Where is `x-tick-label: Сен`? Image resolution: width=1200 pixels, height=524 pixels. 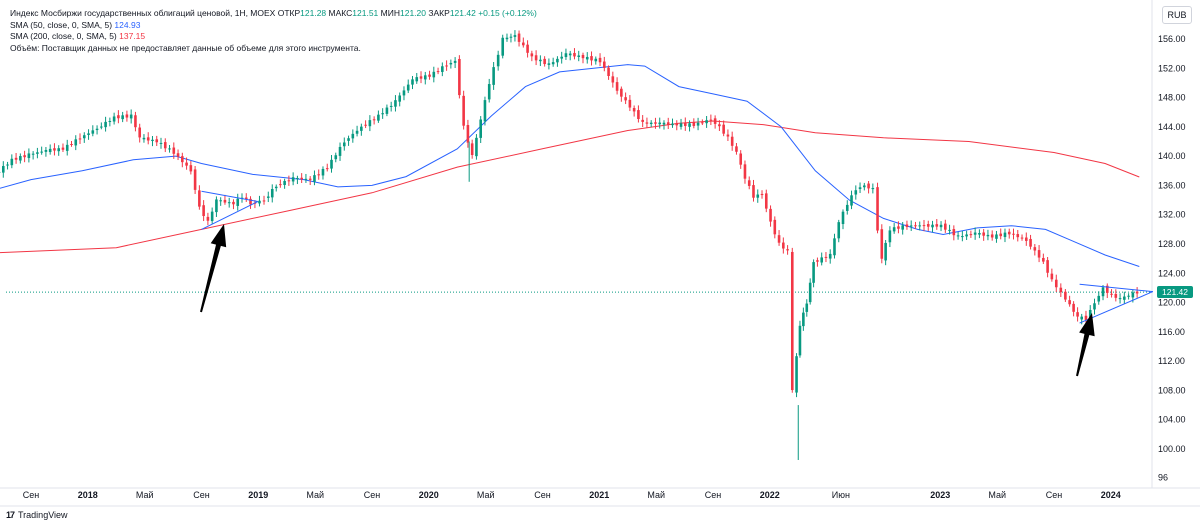 x-tick-label: Сен is located at coordinates (201, 495).